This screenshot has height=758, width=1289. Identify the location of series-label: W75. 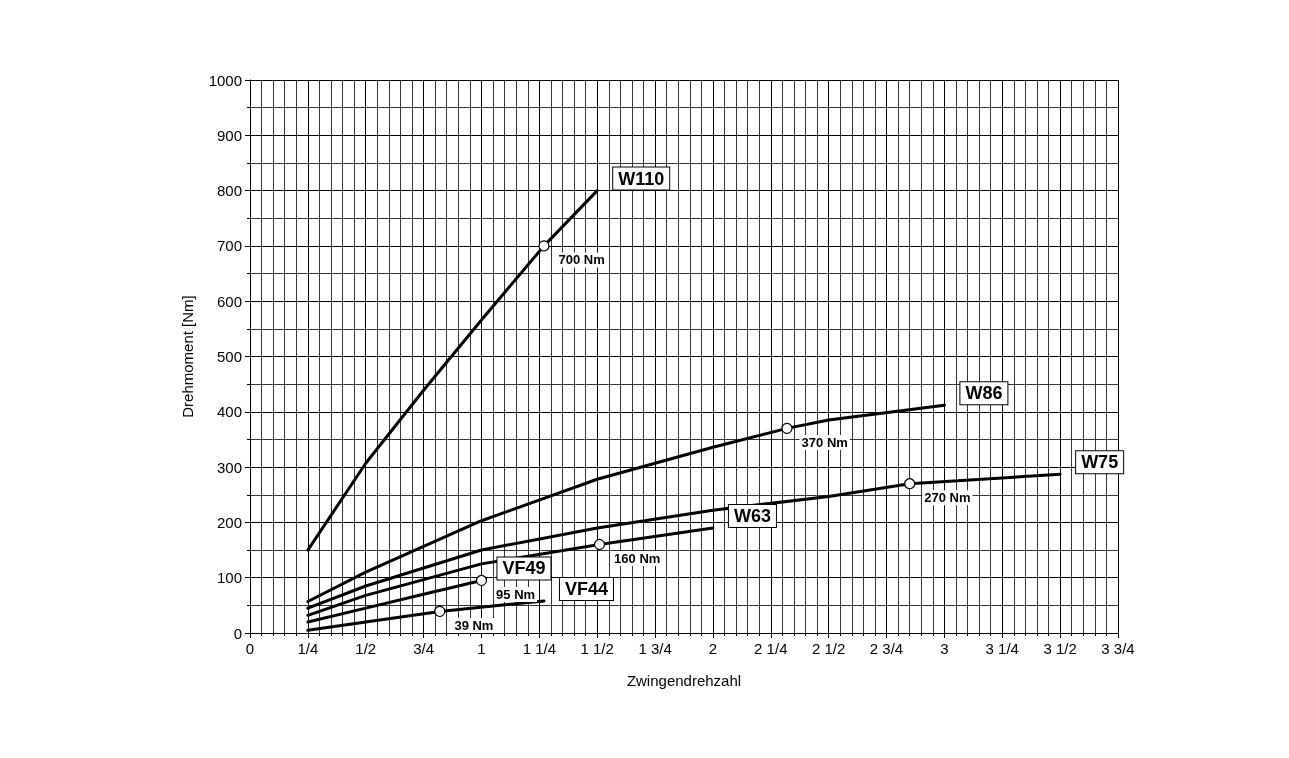
(1100, 462).